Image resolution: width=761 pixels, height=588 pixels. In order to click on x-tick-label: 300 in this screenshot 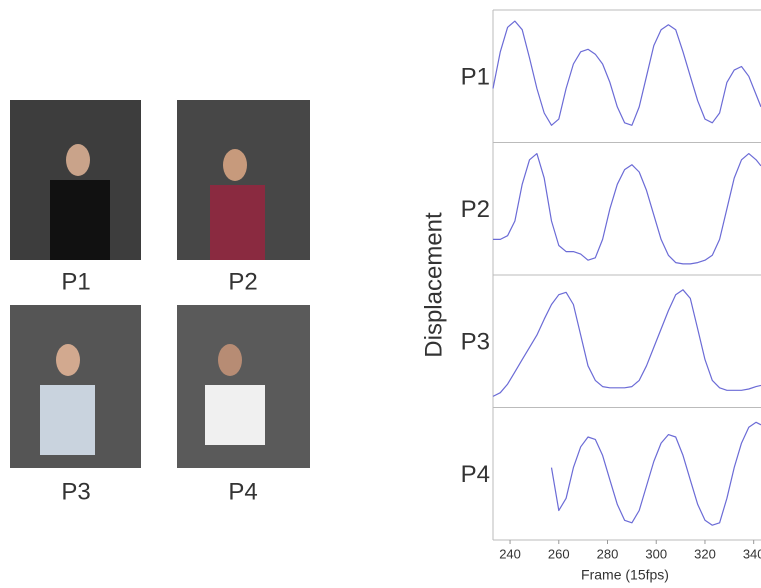, I will do `click(656, 553)`.